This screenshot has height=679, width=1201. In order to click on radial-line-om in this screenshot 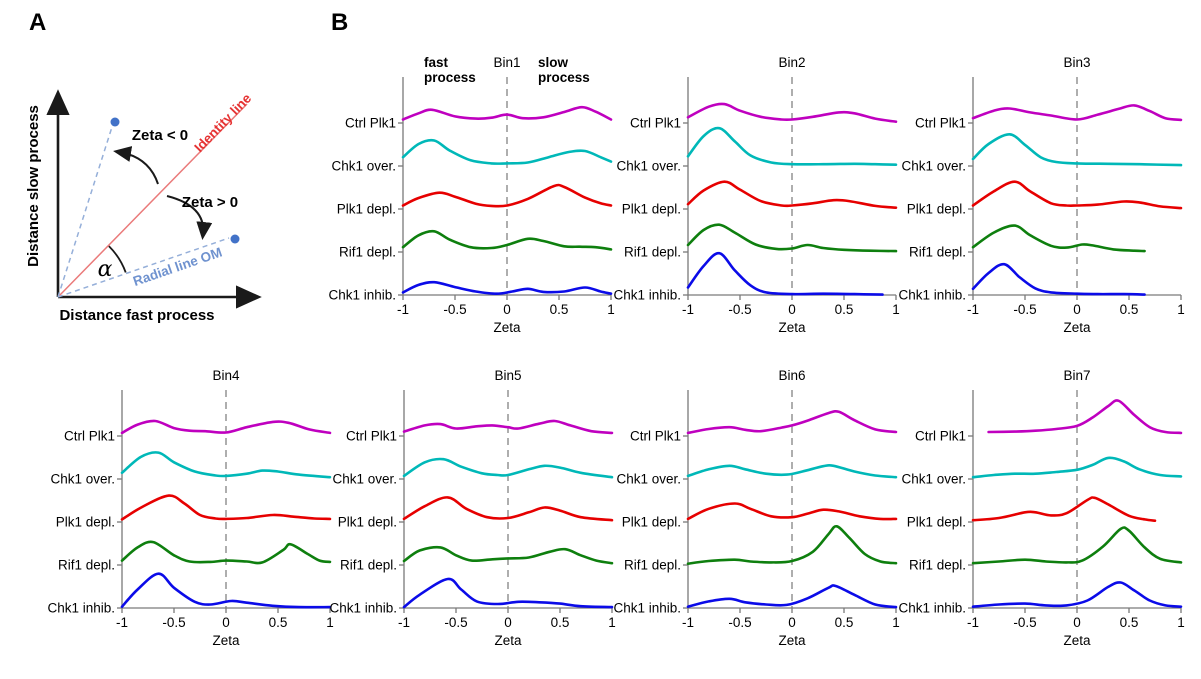, I will do `click(143, 267)`.